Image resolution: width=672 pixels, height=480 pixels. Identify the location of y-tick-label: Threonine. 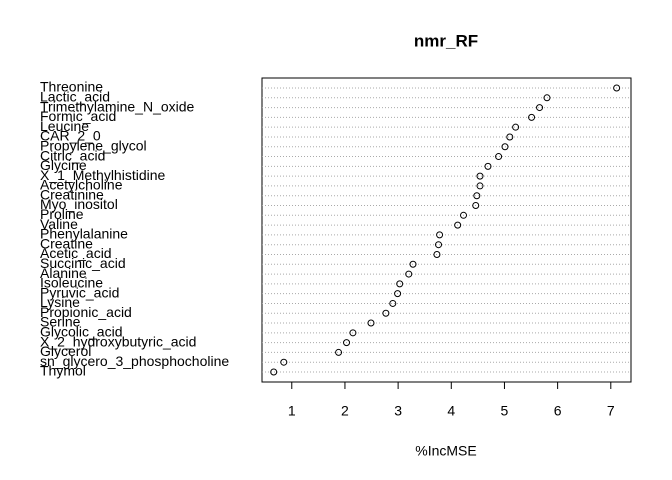
(71, 87).